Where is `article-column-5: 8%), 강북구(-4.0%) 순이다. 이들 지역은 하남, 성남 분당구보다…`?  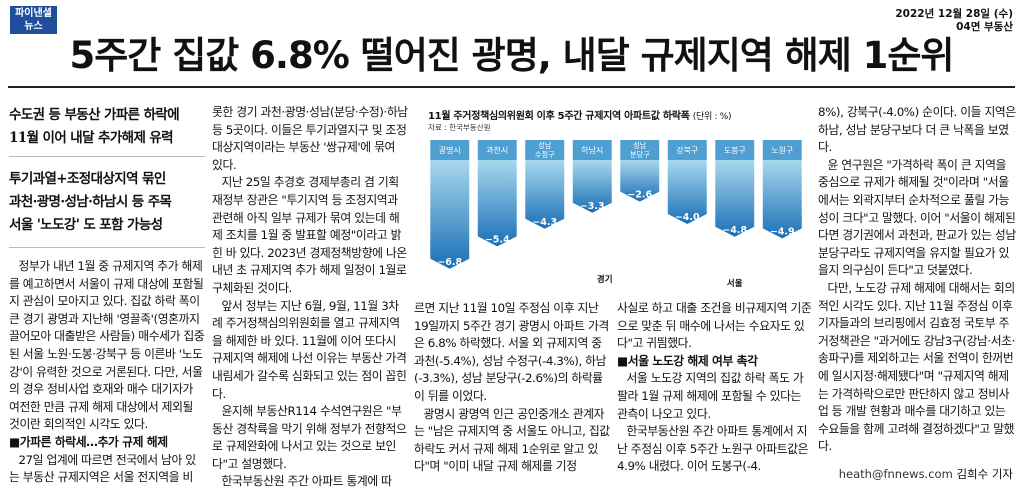
article-column-5: 8%), 강북구(-4.0%) 순이다. 이들 지역은 하남, 성남 분당구보다… is located at coordinates (917, 285).